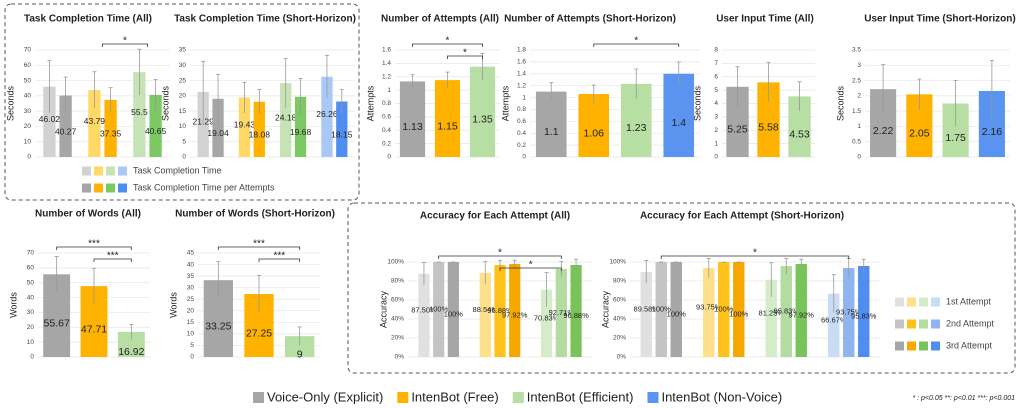 The image size is (1021, 408). Describe the element at coordinates (191, 276) in the screenshot. I see `y-tick-label: 35` at that location.